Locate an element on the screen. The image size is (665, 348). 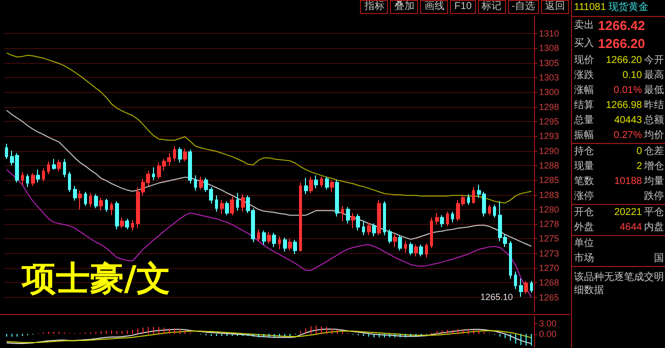
text: 开仓 20221 平仓 is located at coordinates (619, 212).